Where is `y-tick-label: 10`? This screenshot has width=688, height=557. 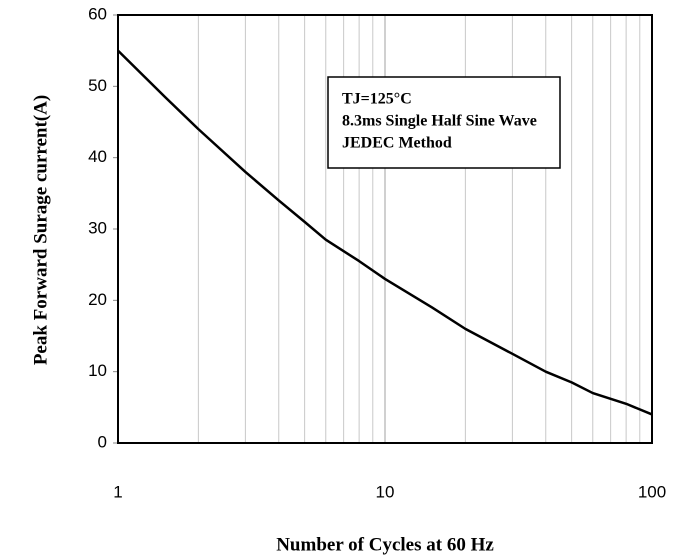
y-tick-label: 10 is located at coordinates (97, 370).